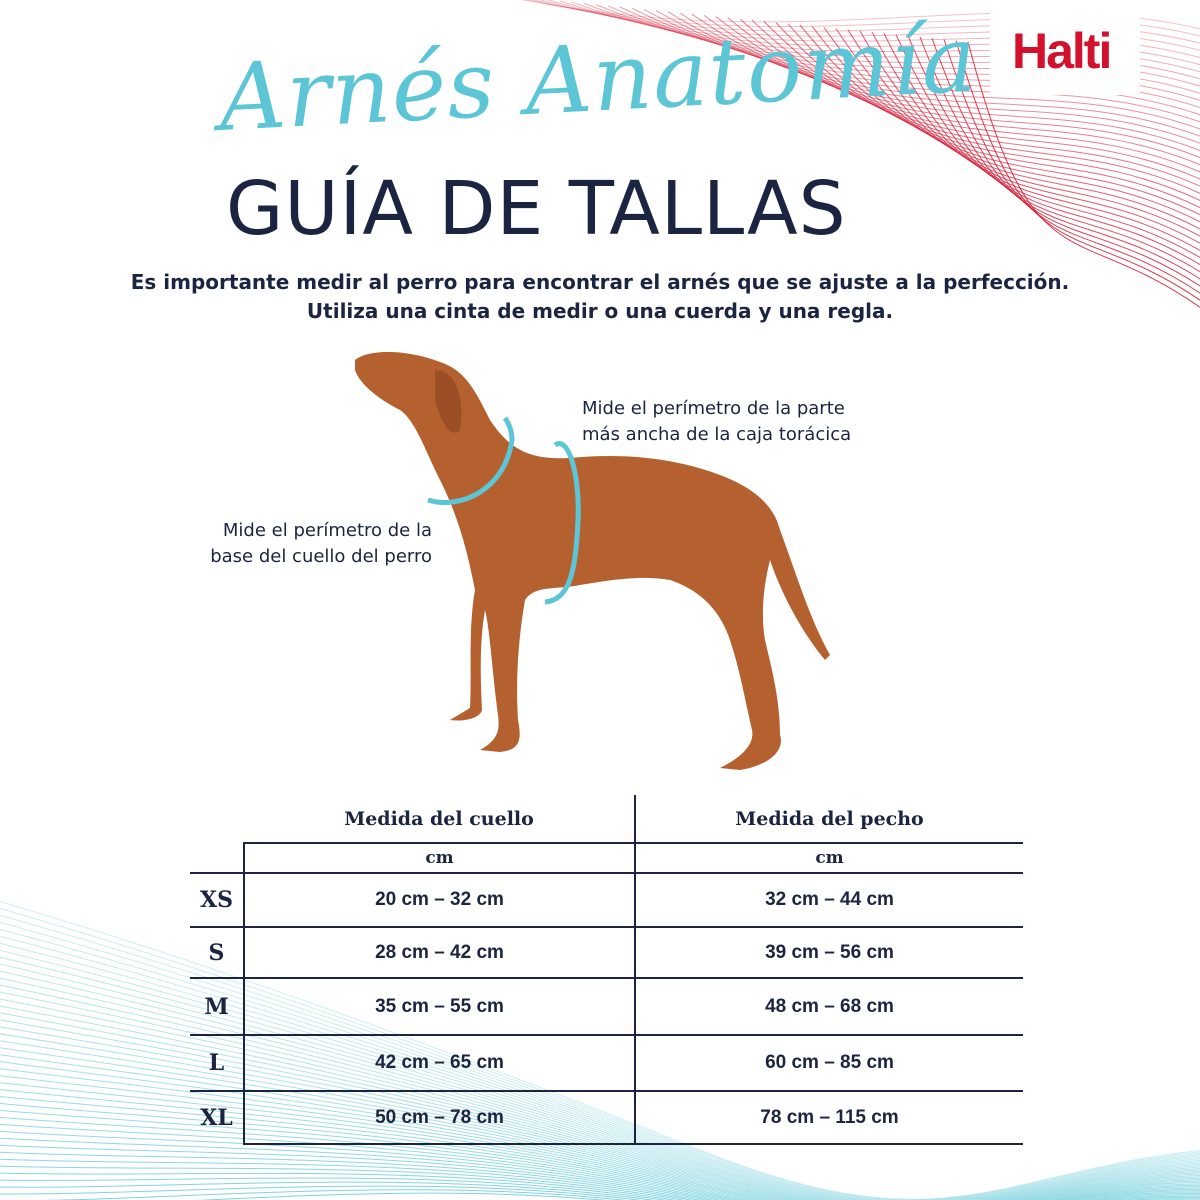 This screenshot has height=1200, width=1200. Describe the element at coordinates (828, 900) in the screenshot. I see `chest-value: 32 cm – 44 cm` at that location.